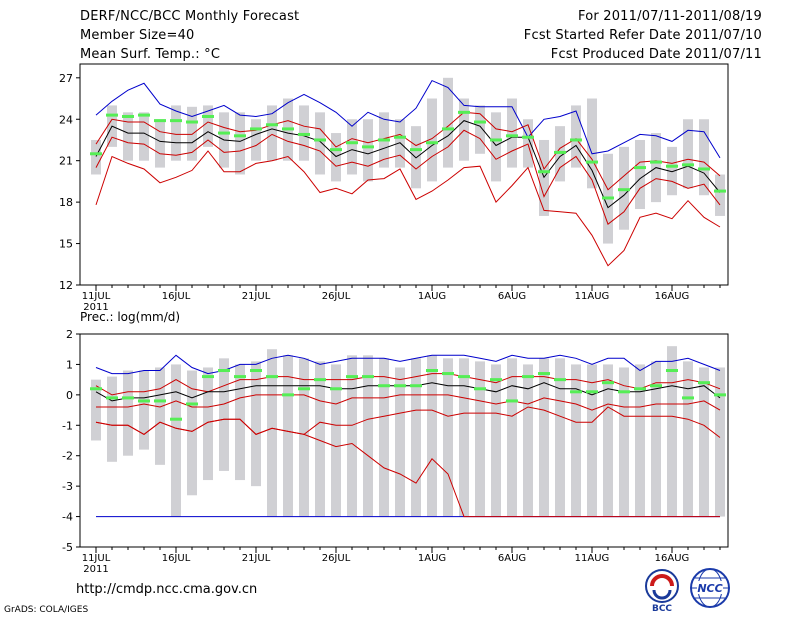  What do you see at coordinates (512, 558) in the screenshot?
I see `prec-x-tick-label: 6AUG` at bounding box center [512, 558].